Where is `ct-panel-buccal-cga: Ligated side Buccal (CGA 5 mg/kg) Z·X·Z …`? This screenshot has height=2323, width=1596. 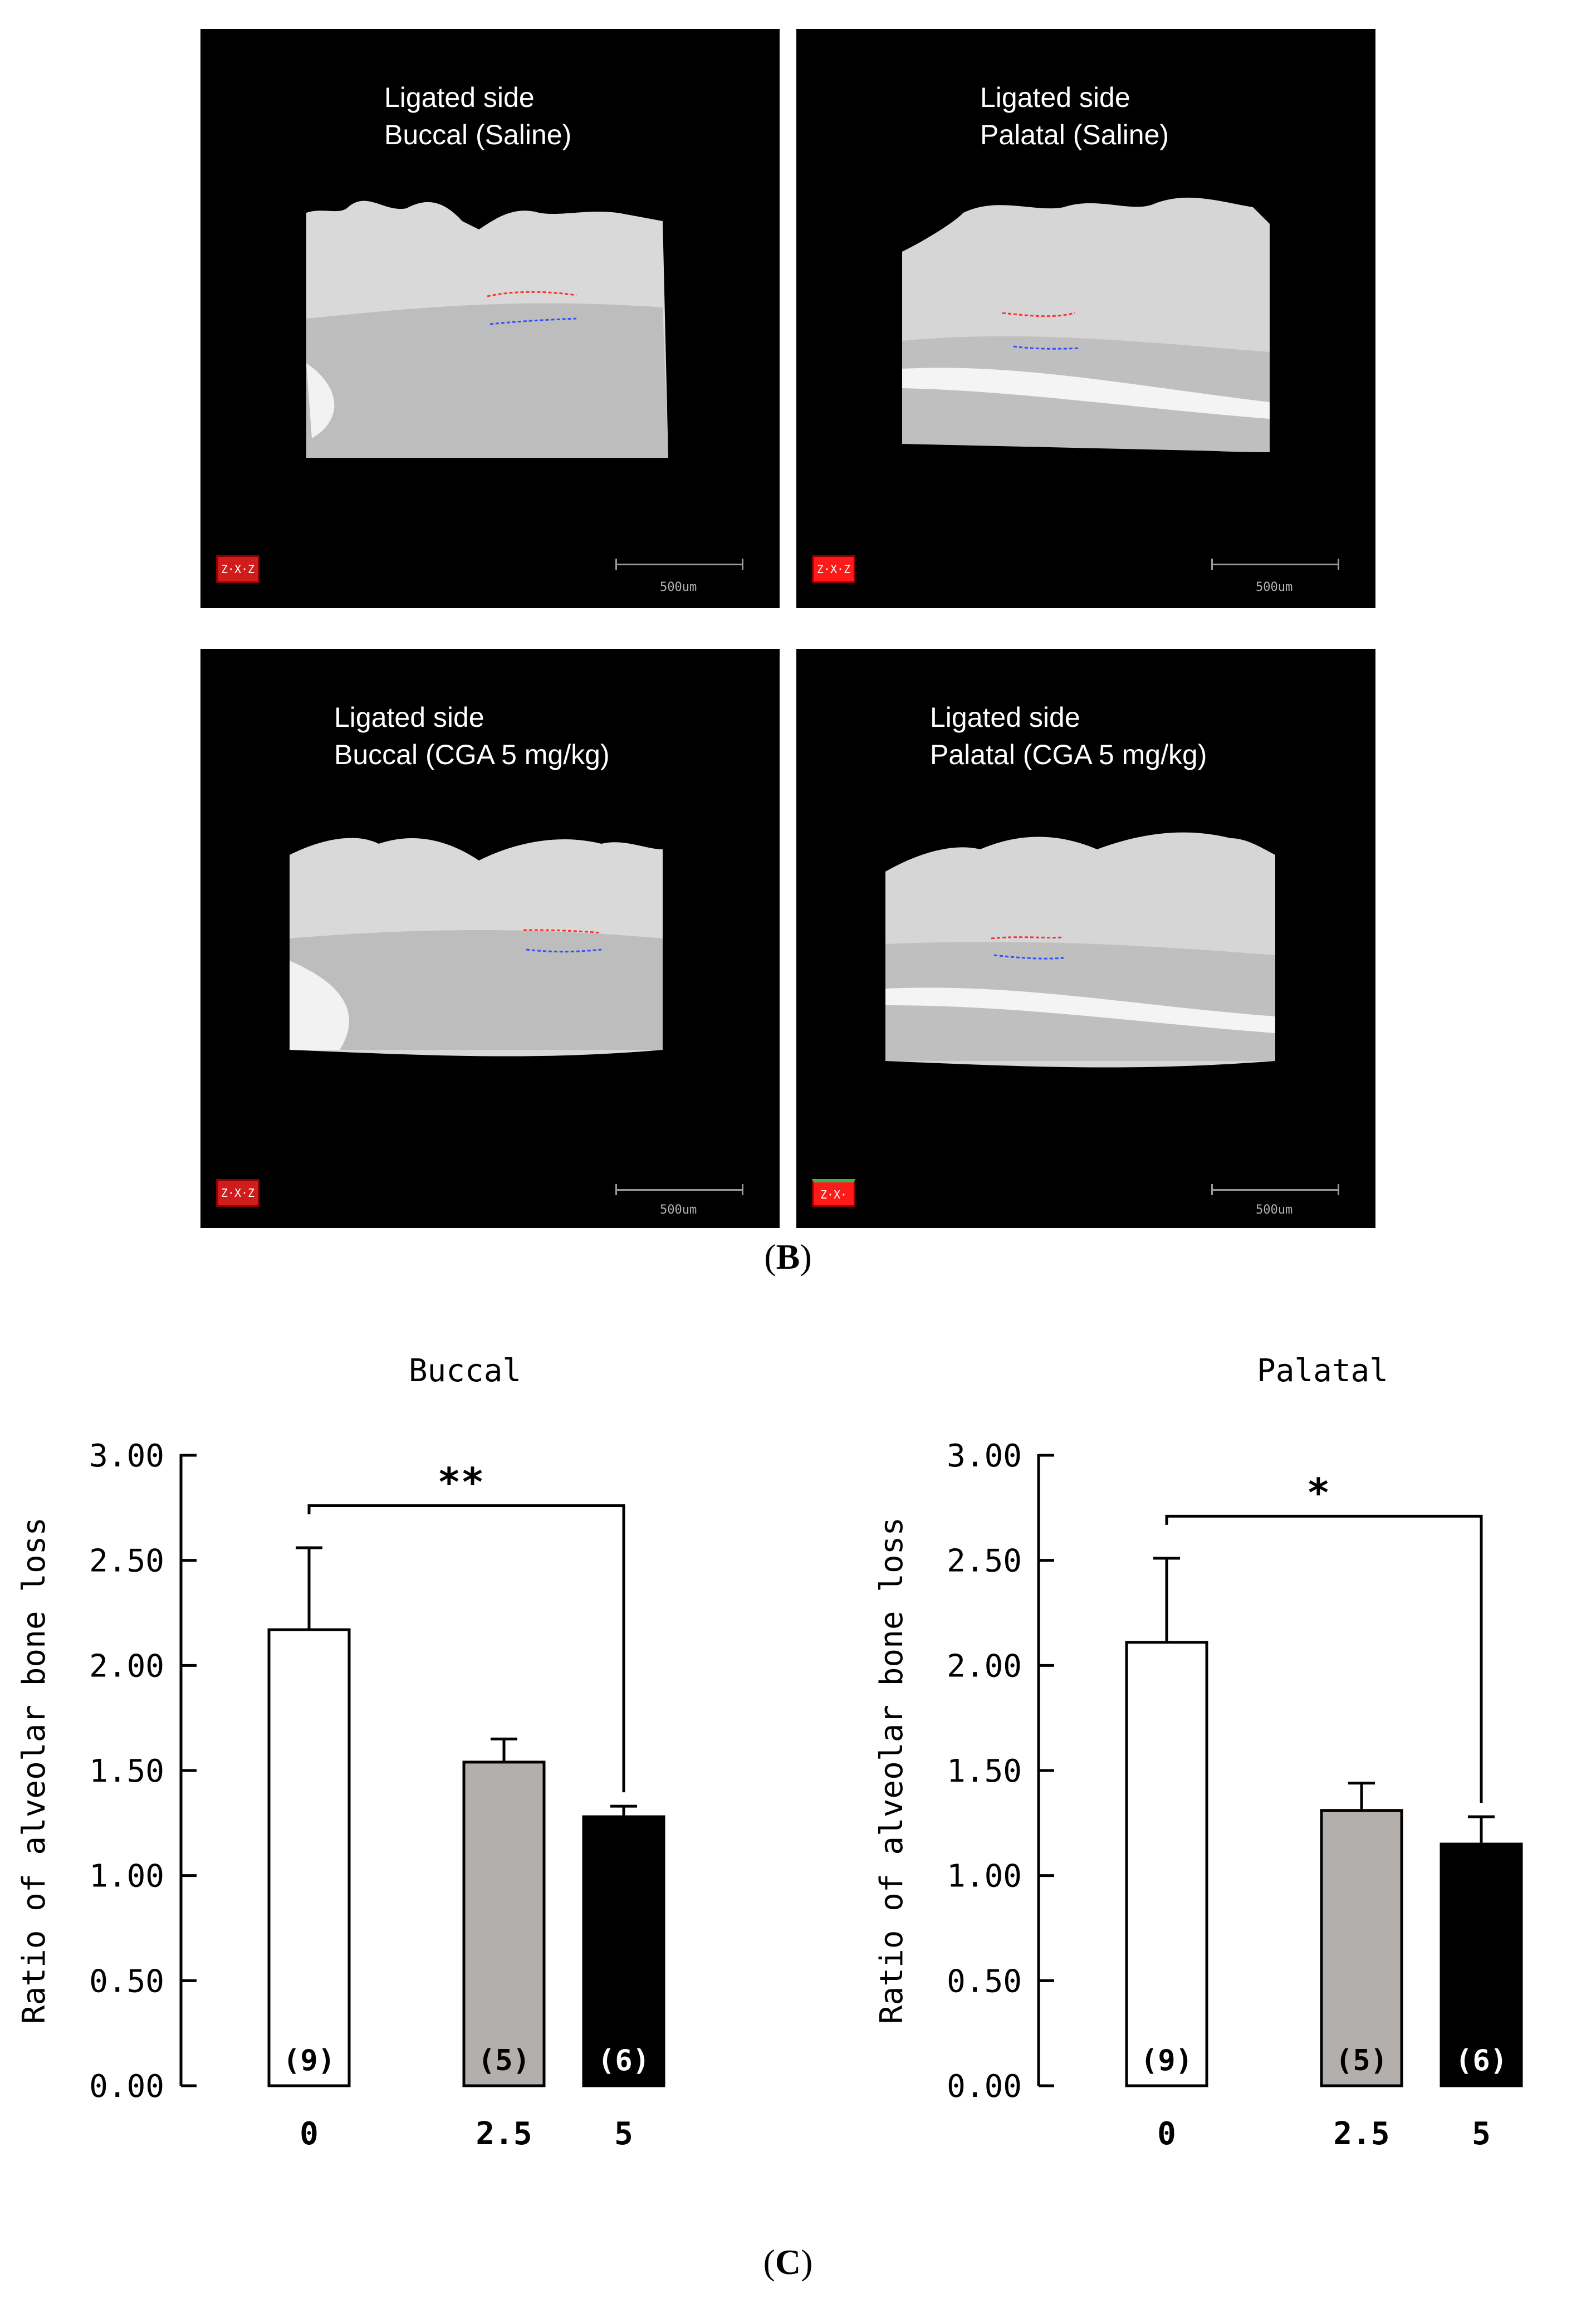 ct-panel-buccal-cga: Ligated side Buccal (CGA 5 mg/kg) Z·X·Z … is located at coordinates (490, 938).